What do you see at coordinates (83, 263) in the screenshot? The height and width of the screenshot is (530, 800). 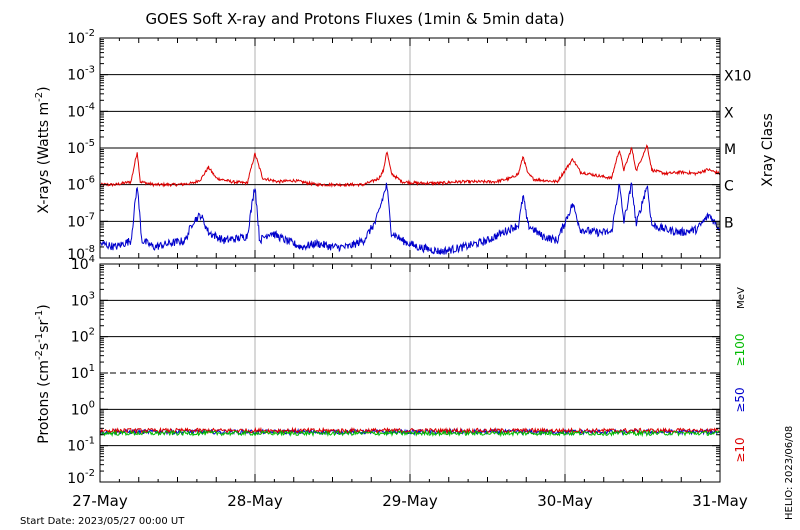 I see `proton-ytick-label: 10⁴` at bounding box center [83, 263].